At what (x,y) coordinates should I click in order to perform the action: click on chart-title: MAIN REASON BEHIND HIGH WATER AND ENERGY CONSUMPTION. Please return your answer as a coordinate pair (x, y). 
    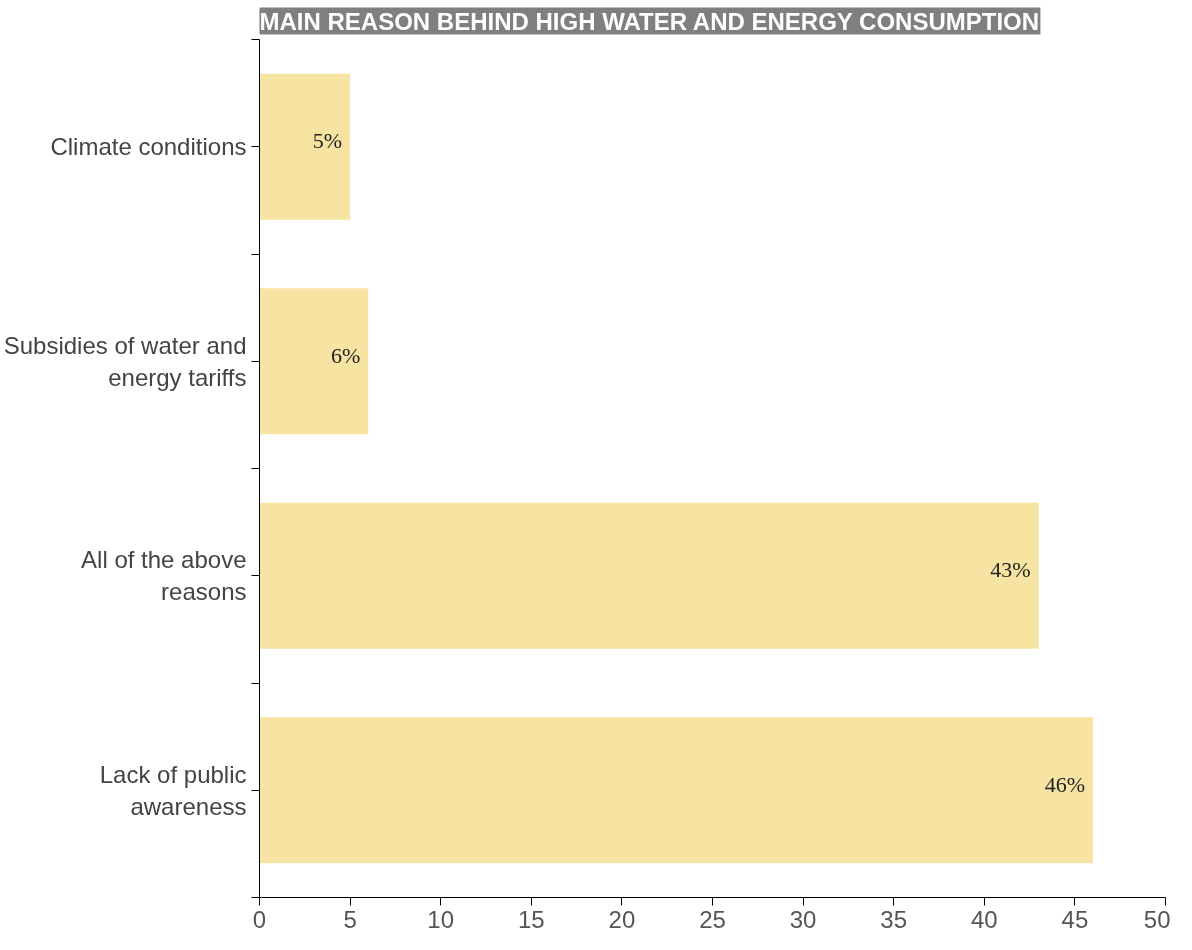
    Looking at the image, I should click on (649, 21).